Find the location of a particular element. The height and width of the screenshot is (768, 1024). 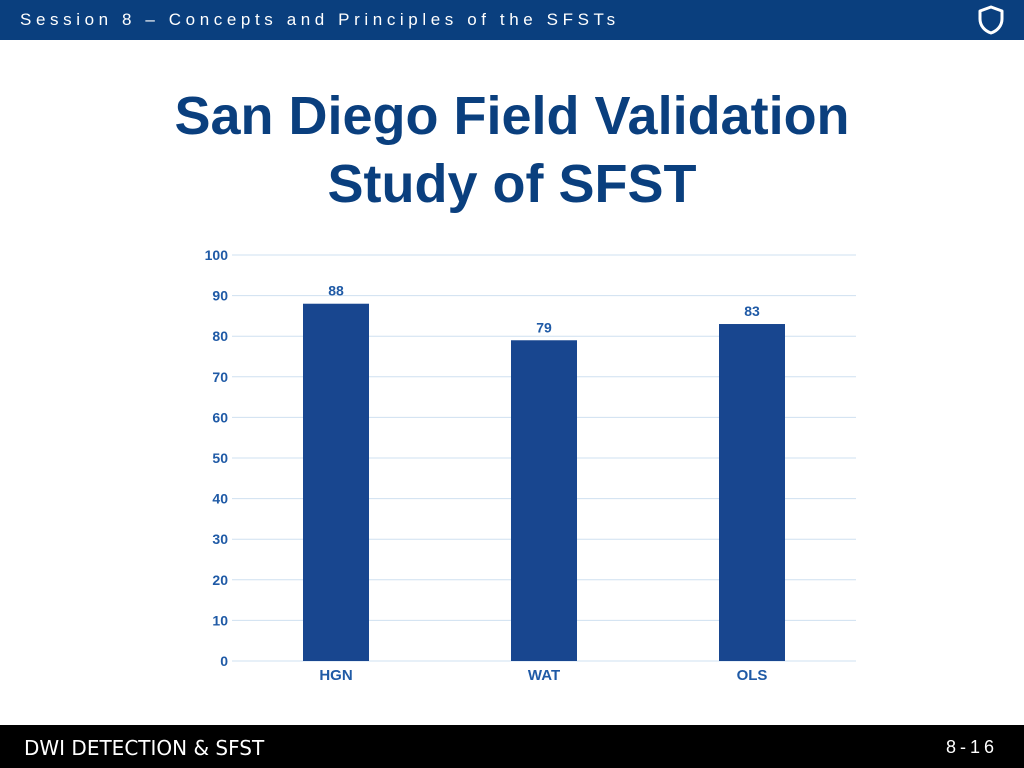

data-label: 88 is located at coordinates (336, 291).